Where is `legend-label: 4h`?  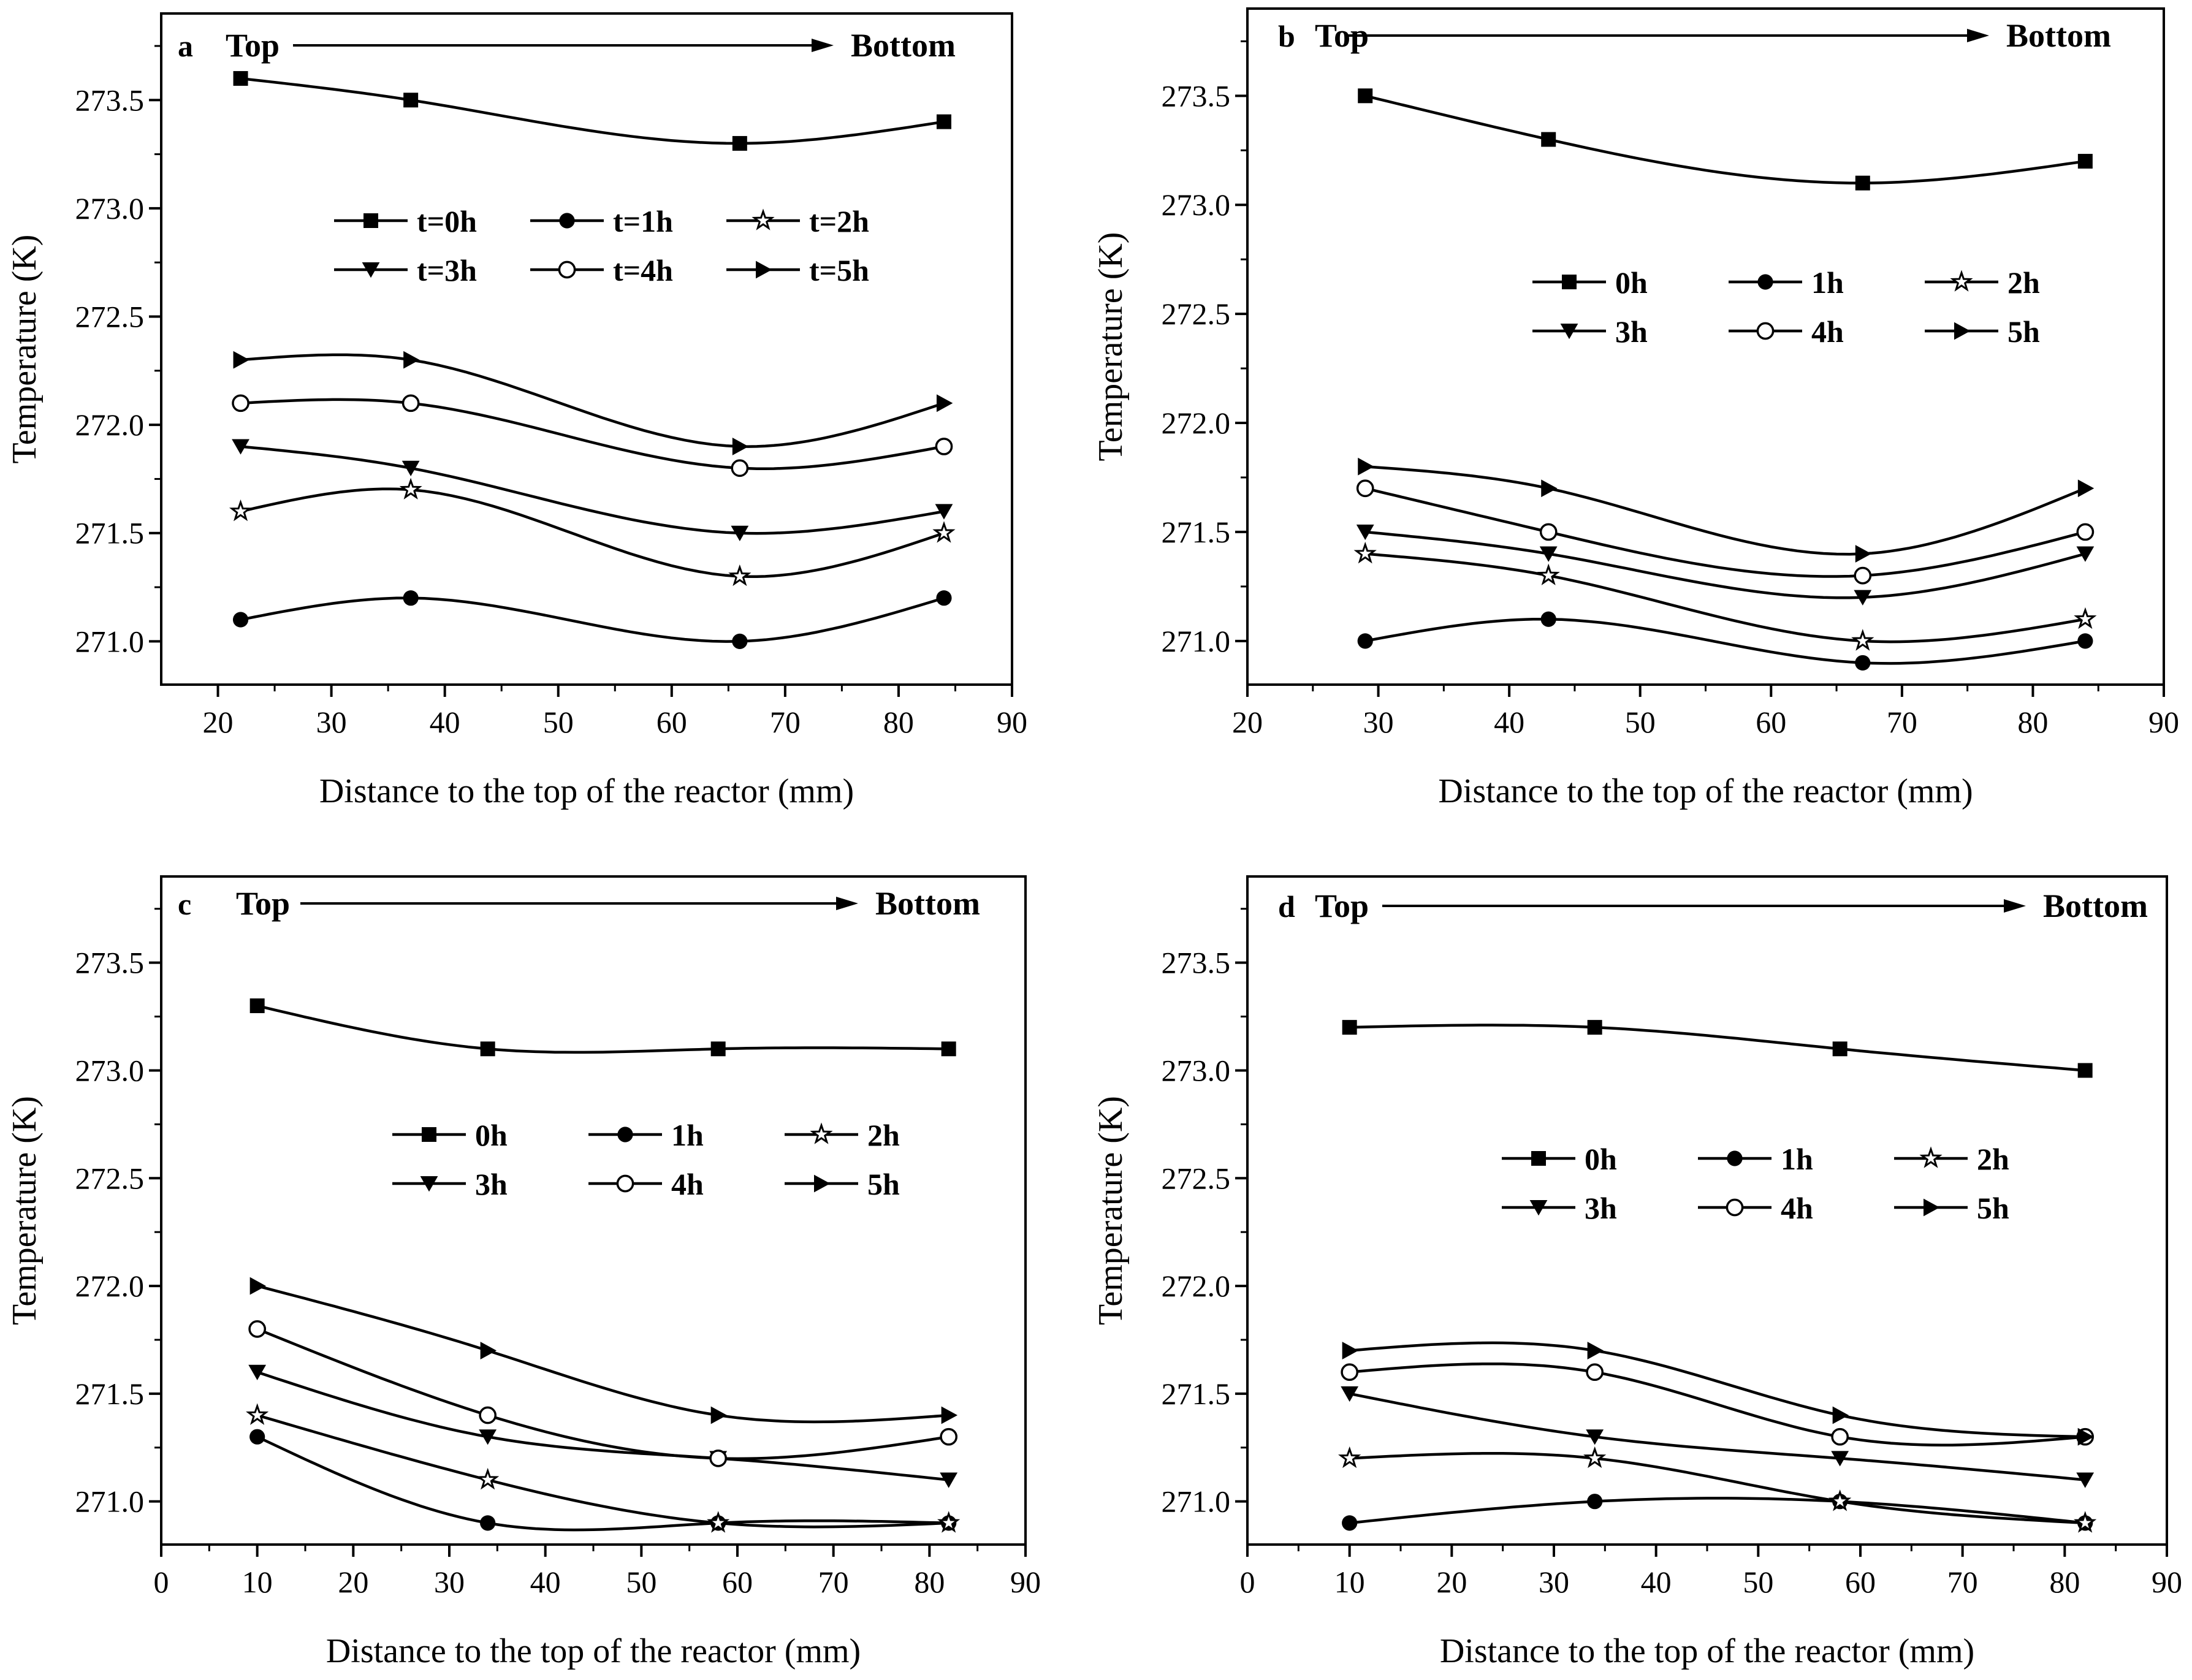
legend-label: 4h is located at coordinates (1797, 1208).